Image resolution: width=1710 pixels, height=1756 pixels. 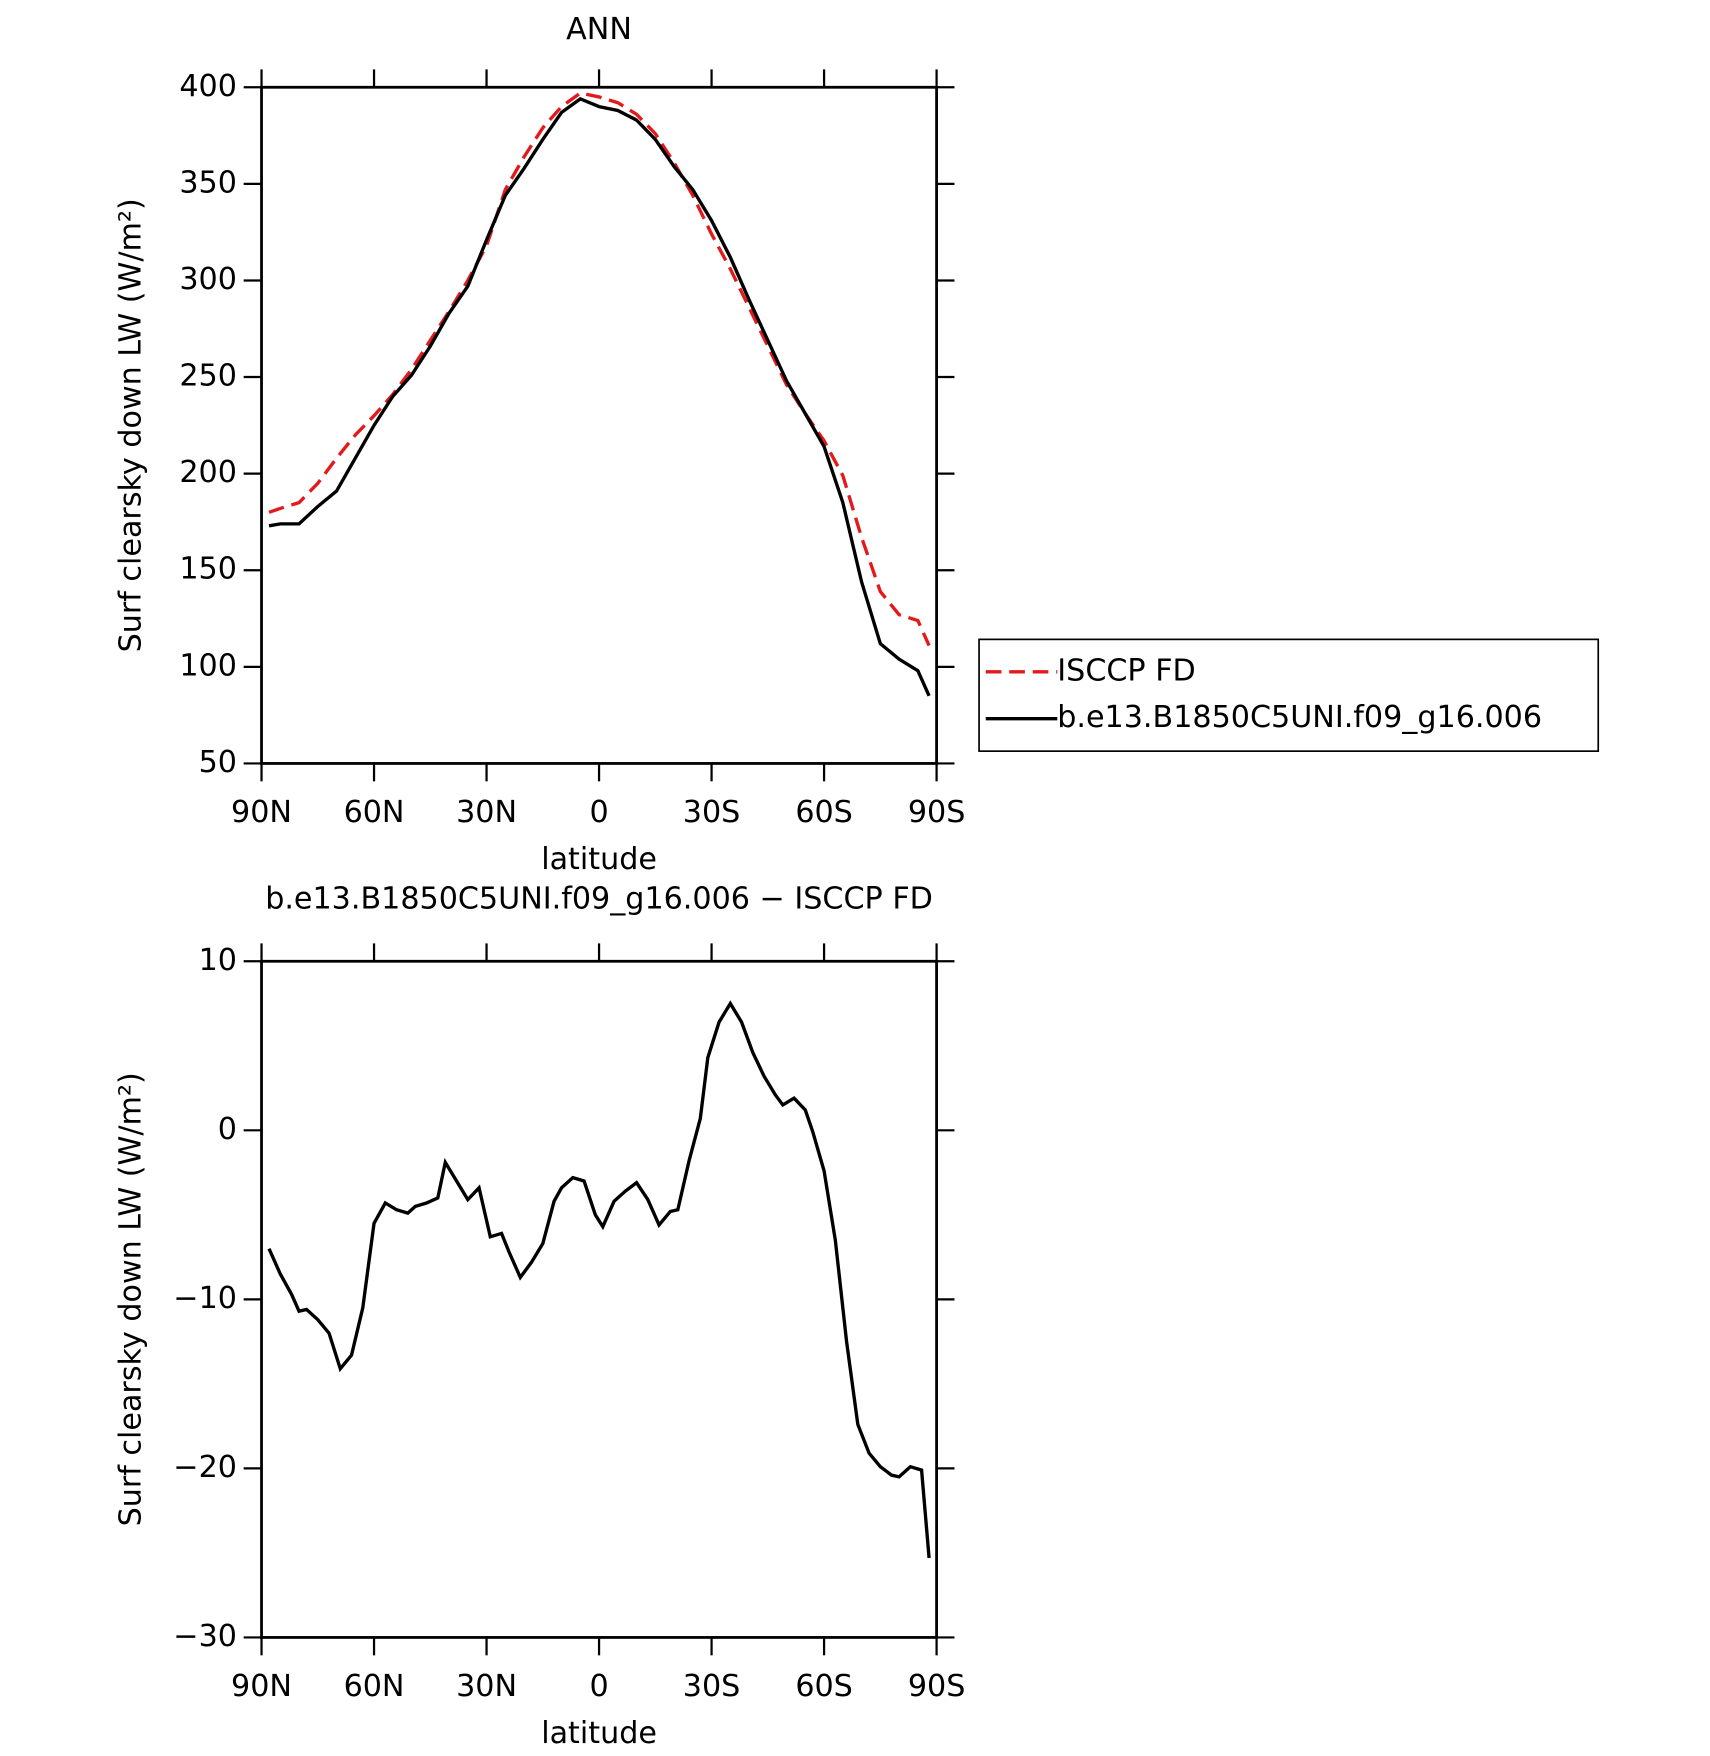 What do you see at coordinates (599, 29) in the screenshot?
I see `chart-title: ANN` at bounding box center [599, 29].